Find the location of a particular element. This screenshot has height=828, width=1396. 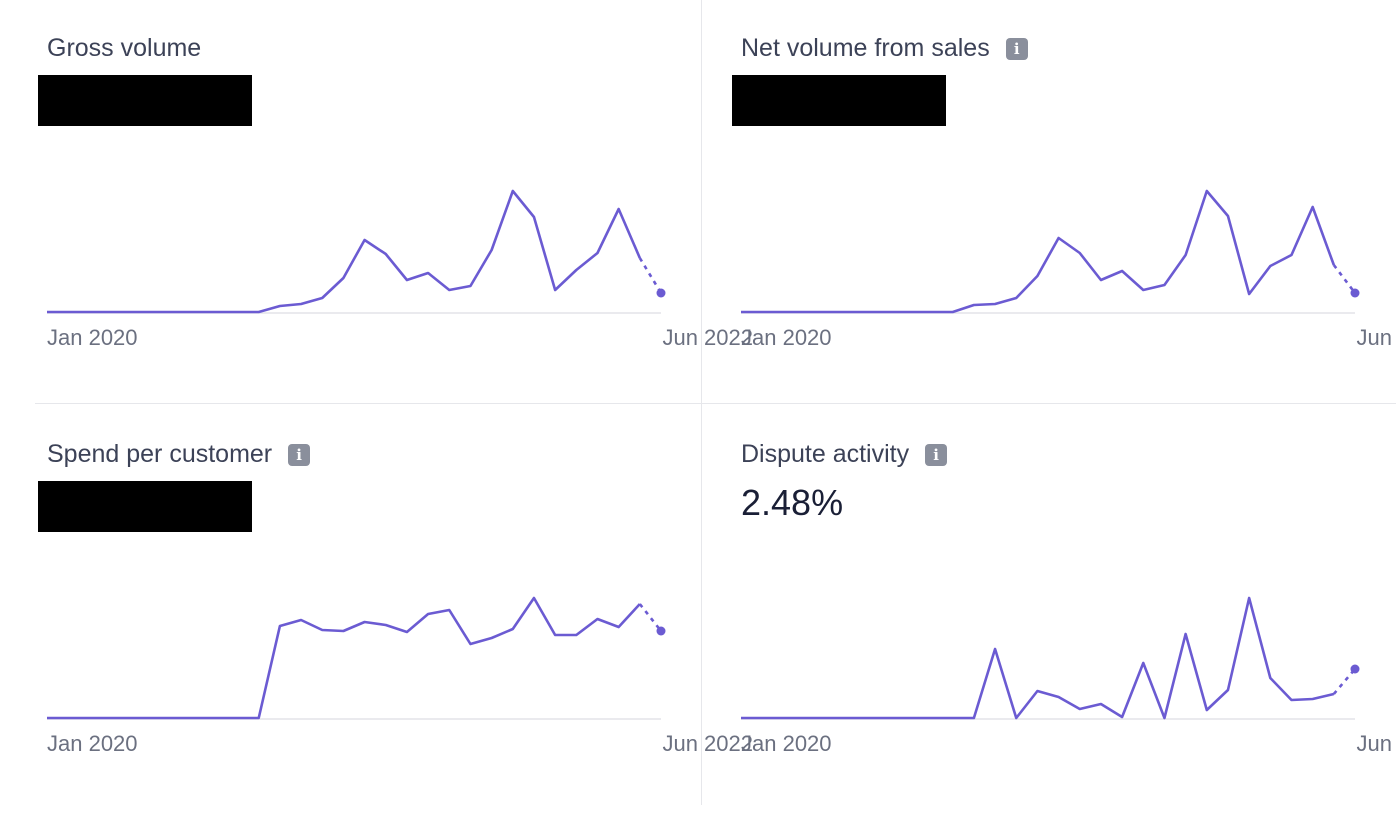

metric-title-text: Dispute activity is located at coordinates (825, 454).